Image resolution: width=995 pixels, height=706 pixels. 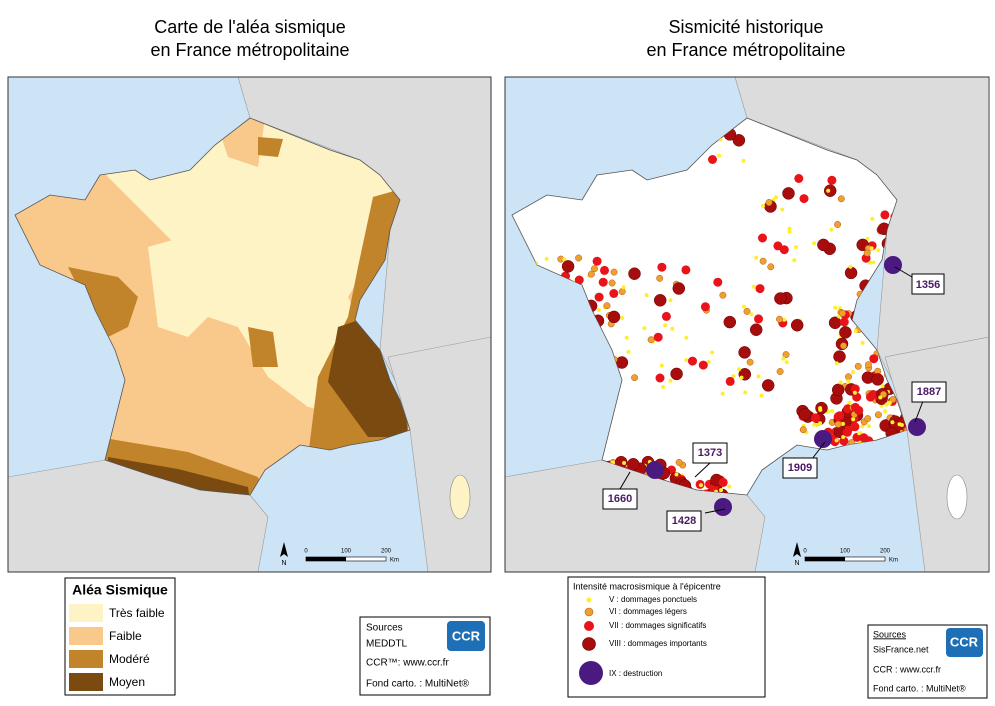 What do you see at coordinates (818, 450) in the screenshot?
I see `leader` at bounding box center [818, 450].